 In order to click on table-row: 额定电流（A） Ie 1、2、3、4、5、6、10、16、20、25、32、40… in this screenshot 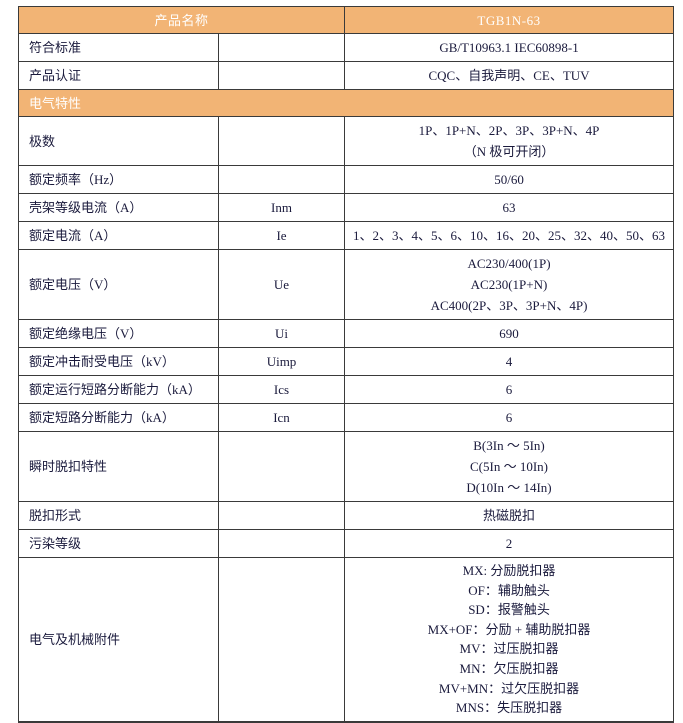, I will do `click(346, 235)`.